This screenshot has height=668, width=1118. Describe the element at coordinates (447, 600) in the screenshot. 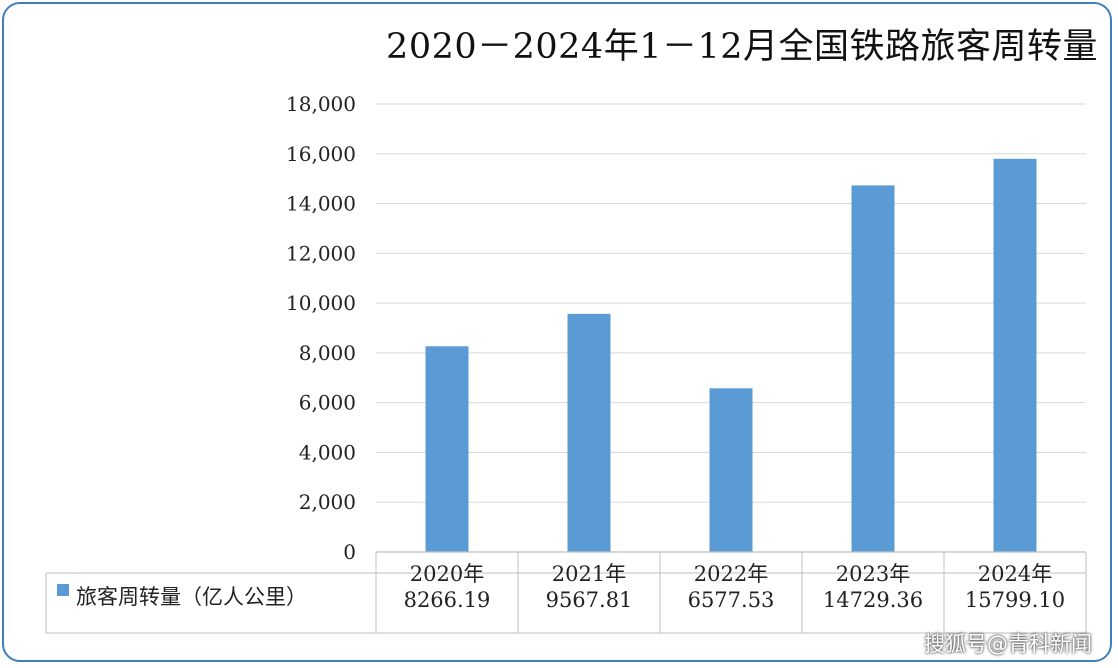

I see `data-value-label: 8266.19` at that location.